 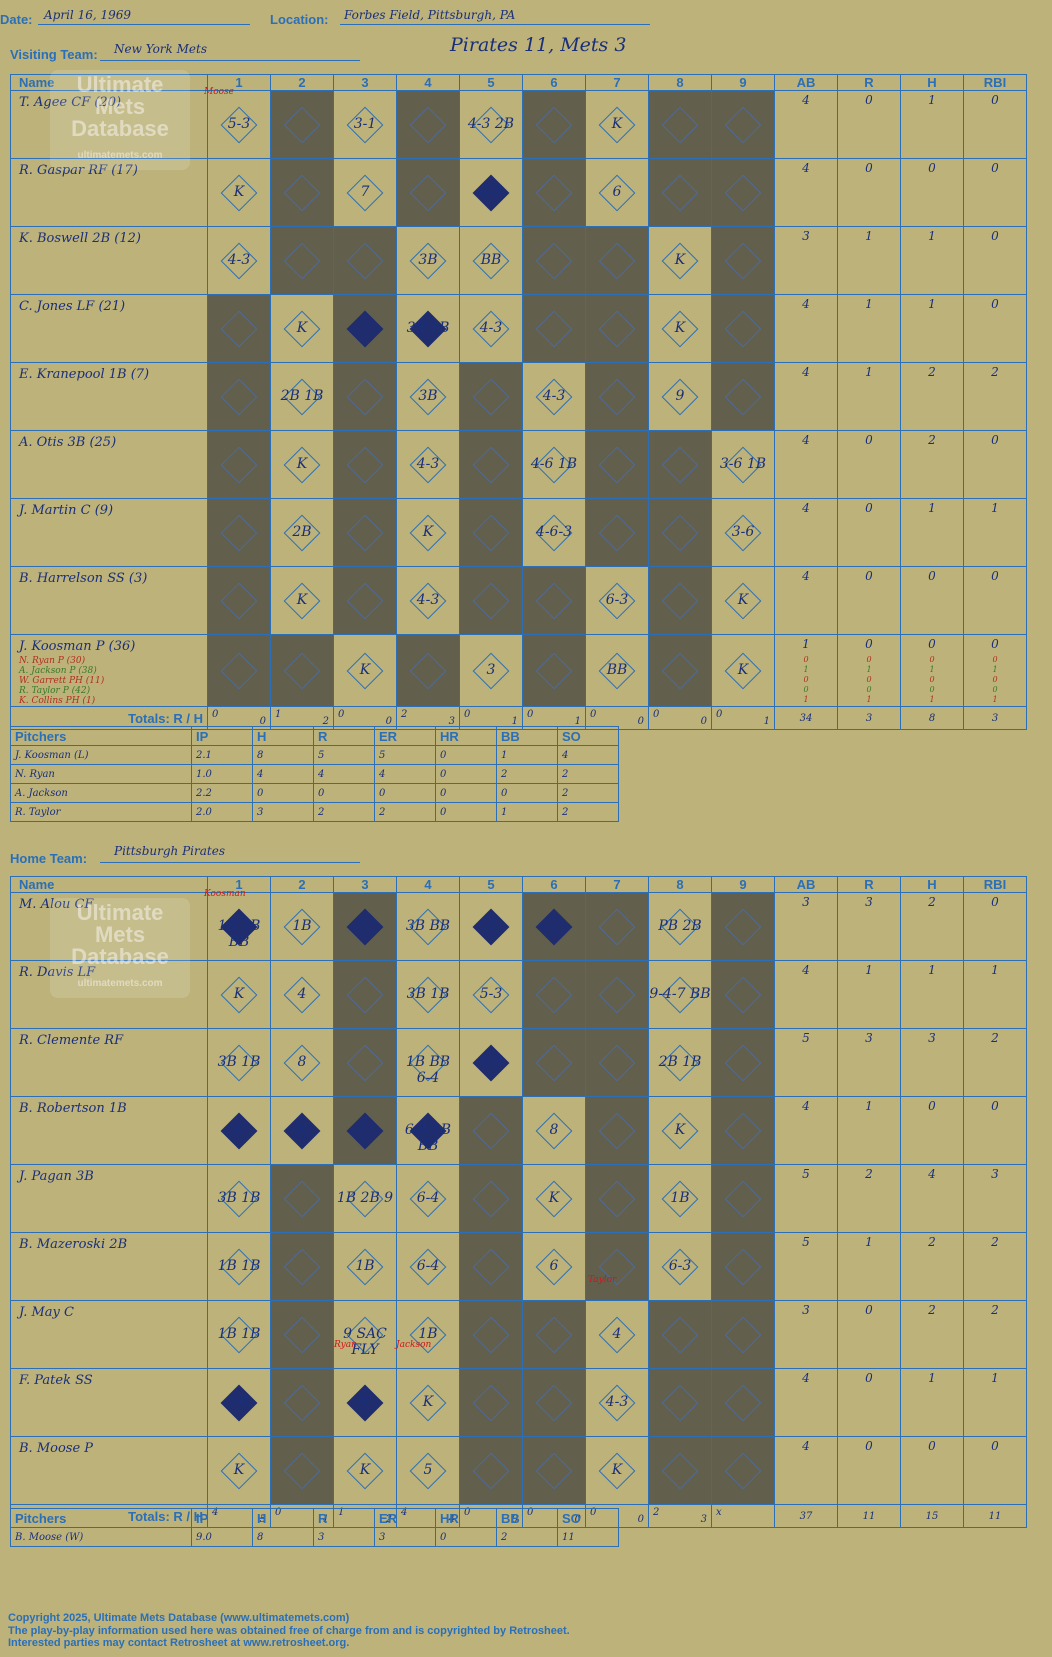 I want to click on pitcher-name: B. Moose (W), so click(x=101, y=1537).